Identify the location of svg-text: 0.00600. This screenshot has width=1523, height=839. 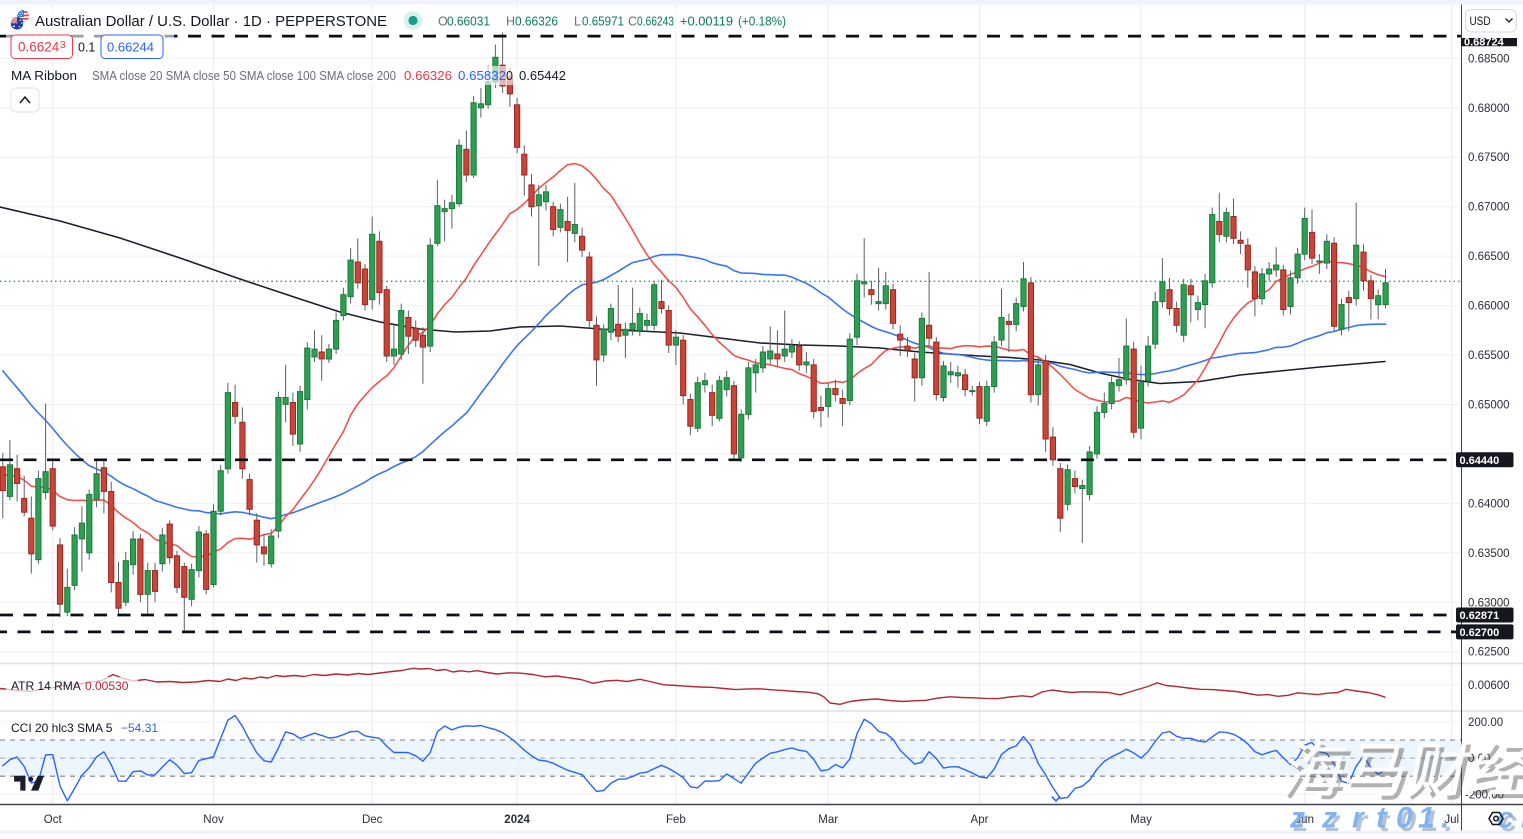
(1489, 686).